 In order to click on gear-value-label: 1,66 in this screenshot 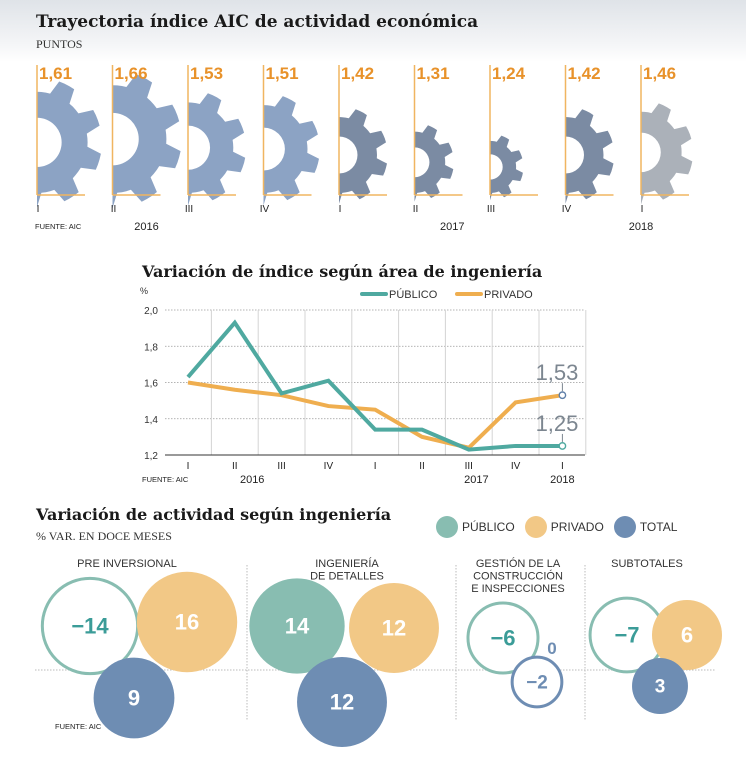, I will do `click(131, 73)`.